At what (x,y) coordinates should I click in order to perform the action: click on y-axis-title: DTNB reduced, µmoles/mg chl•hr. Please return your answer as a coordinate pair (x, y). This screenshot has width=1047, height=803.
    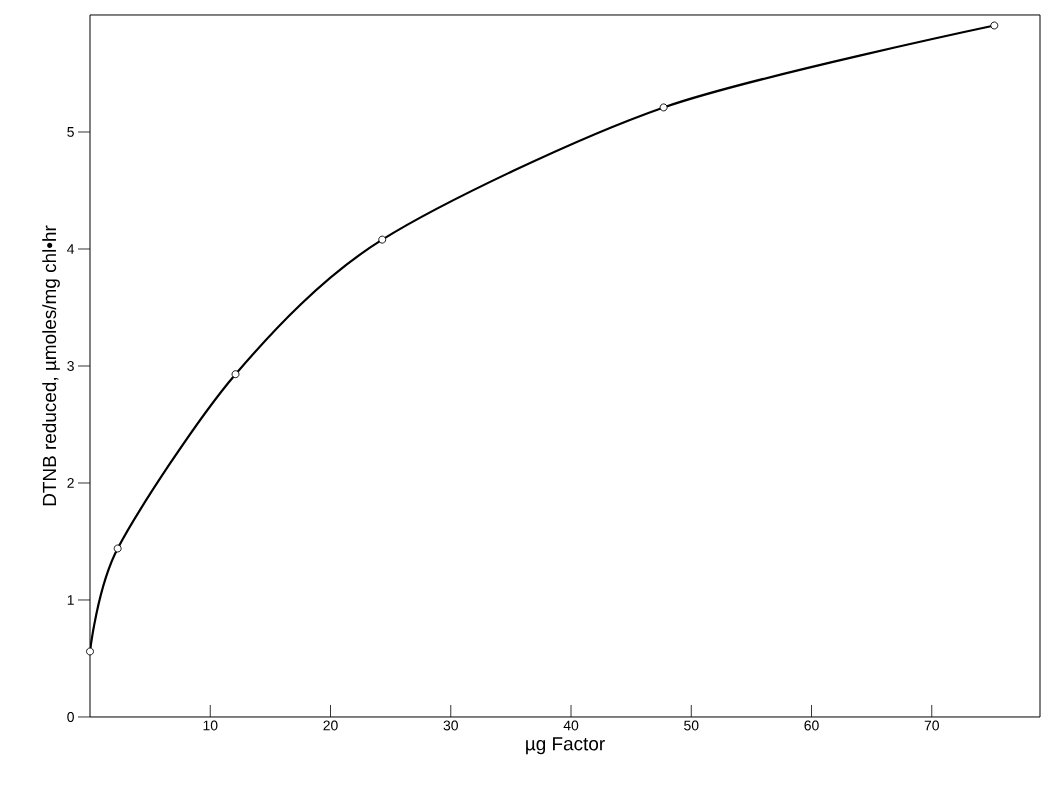
    Looking at the image, I should click on (51, 365).